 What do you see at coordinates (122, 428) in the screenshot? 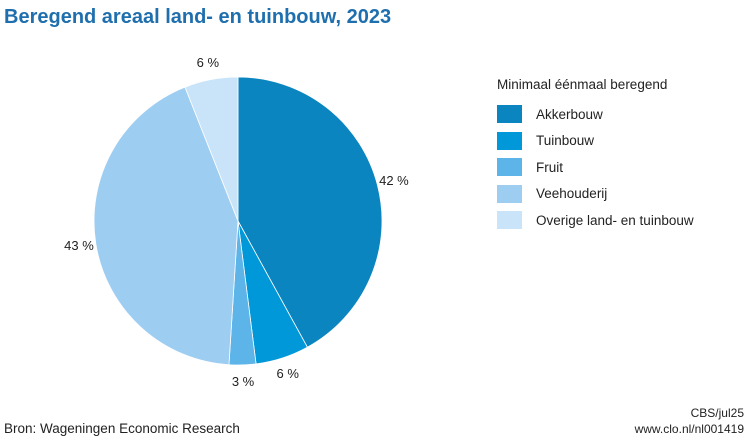
I see `source-note: Bron: Wageningen Economic Research` at bounding box center [122, 428].